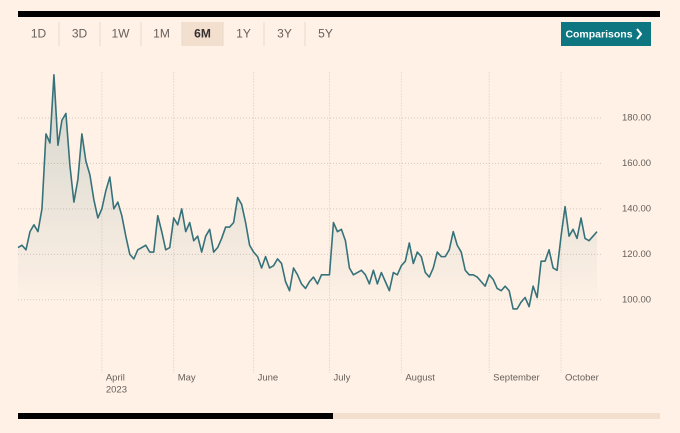  I want to click on range-label: 1D, so click(39, 34).